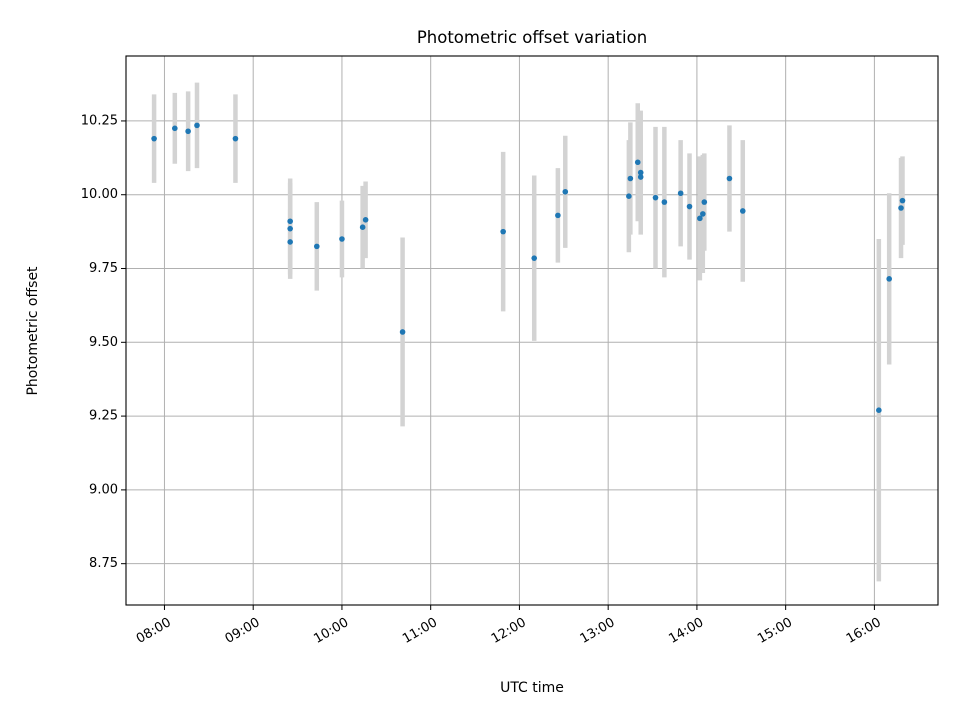 The height and width of the screenshot is (720, 960). What do you see at coordinates (103, 416) in the screenshot?
I see `y-tick-label: 9.25` at bounding box center [103, 416].